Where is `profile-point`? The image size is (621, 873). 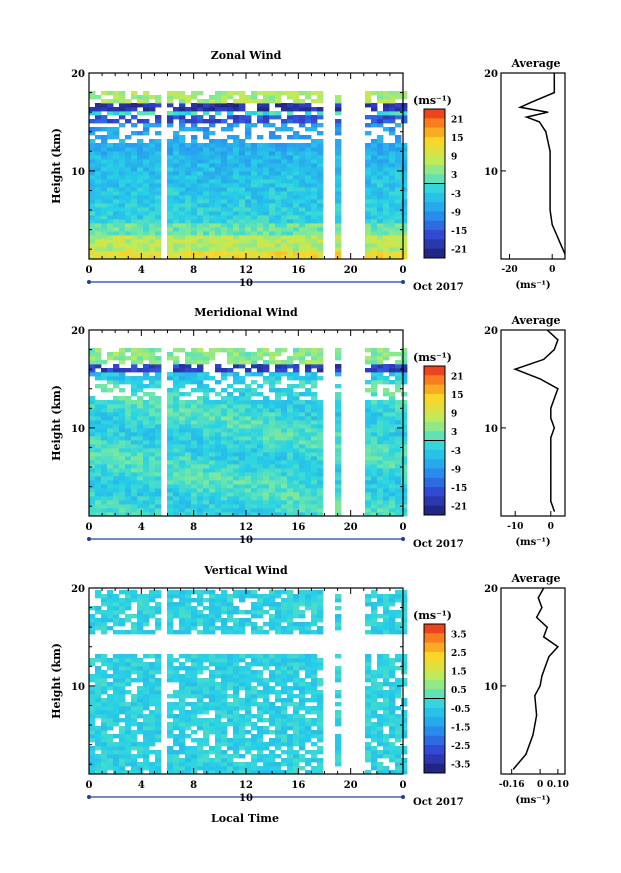
profile-point is located at coordinates (554, 349).